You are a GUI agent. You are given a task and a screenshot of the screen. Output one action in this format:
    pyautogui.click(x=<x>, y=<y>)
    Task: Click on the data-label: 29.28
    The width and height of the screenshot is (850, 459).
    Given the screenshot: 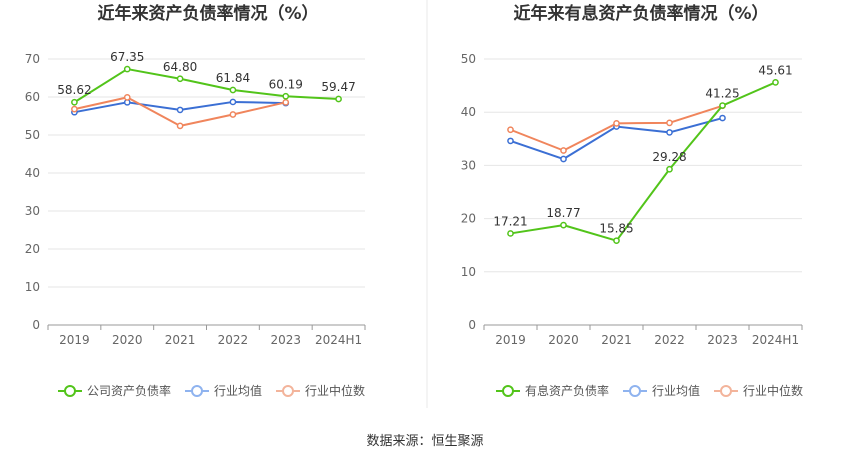 What is the action you would take?
    pyautogui.click(x=669, y=157)
    